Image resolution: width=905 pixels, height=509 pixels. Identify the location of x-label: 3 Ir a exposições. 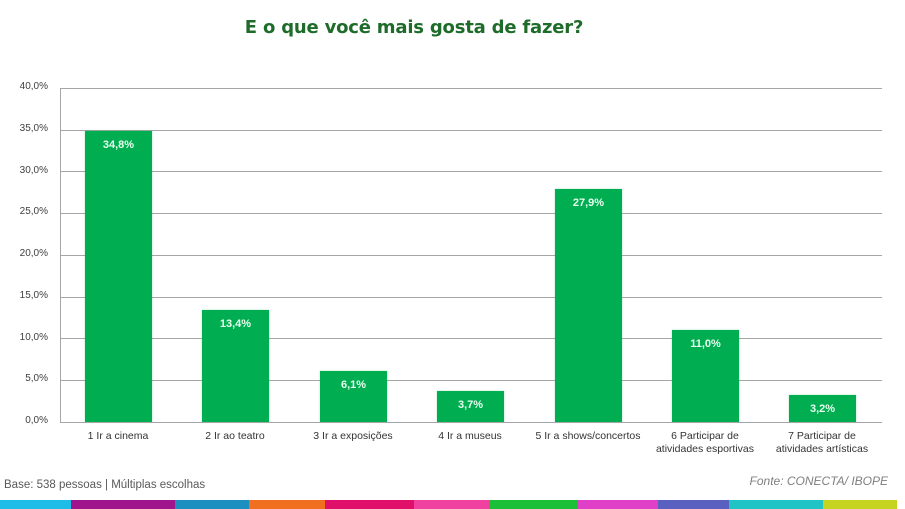
(353, 436).